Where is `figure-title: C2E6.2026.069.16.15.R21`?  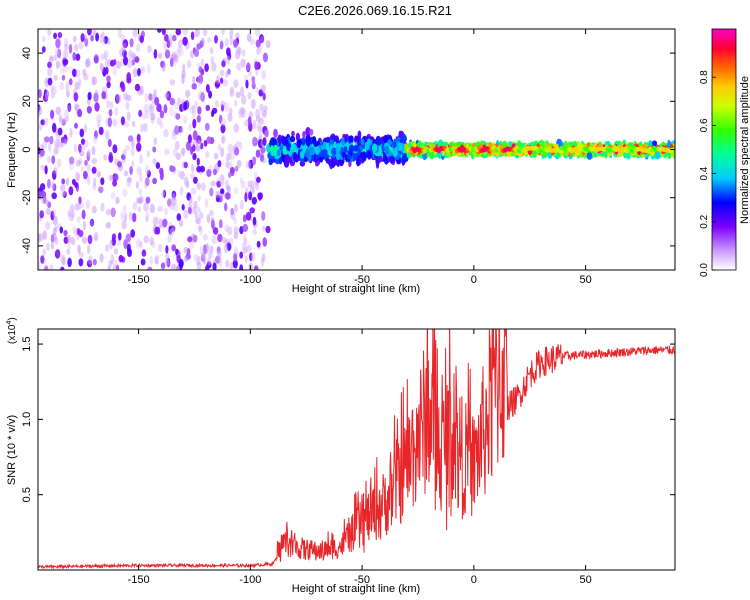 figure-title: C2E6.2026.069.16.15.R21 is located at coordinates (375, 10).